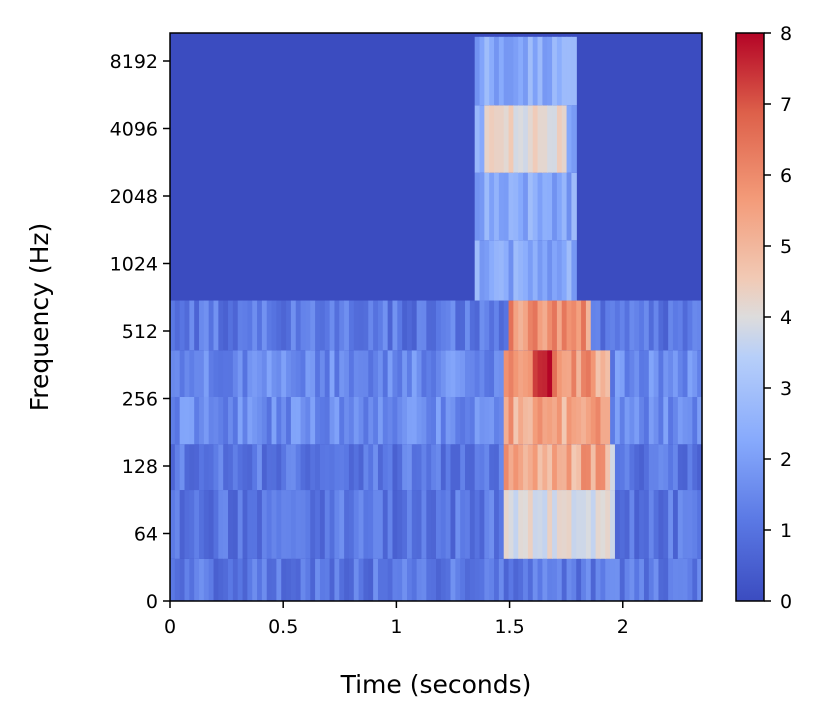 The image size is (832, 728). I want to click on x-tick-label: 0.5, so click(283, 627).